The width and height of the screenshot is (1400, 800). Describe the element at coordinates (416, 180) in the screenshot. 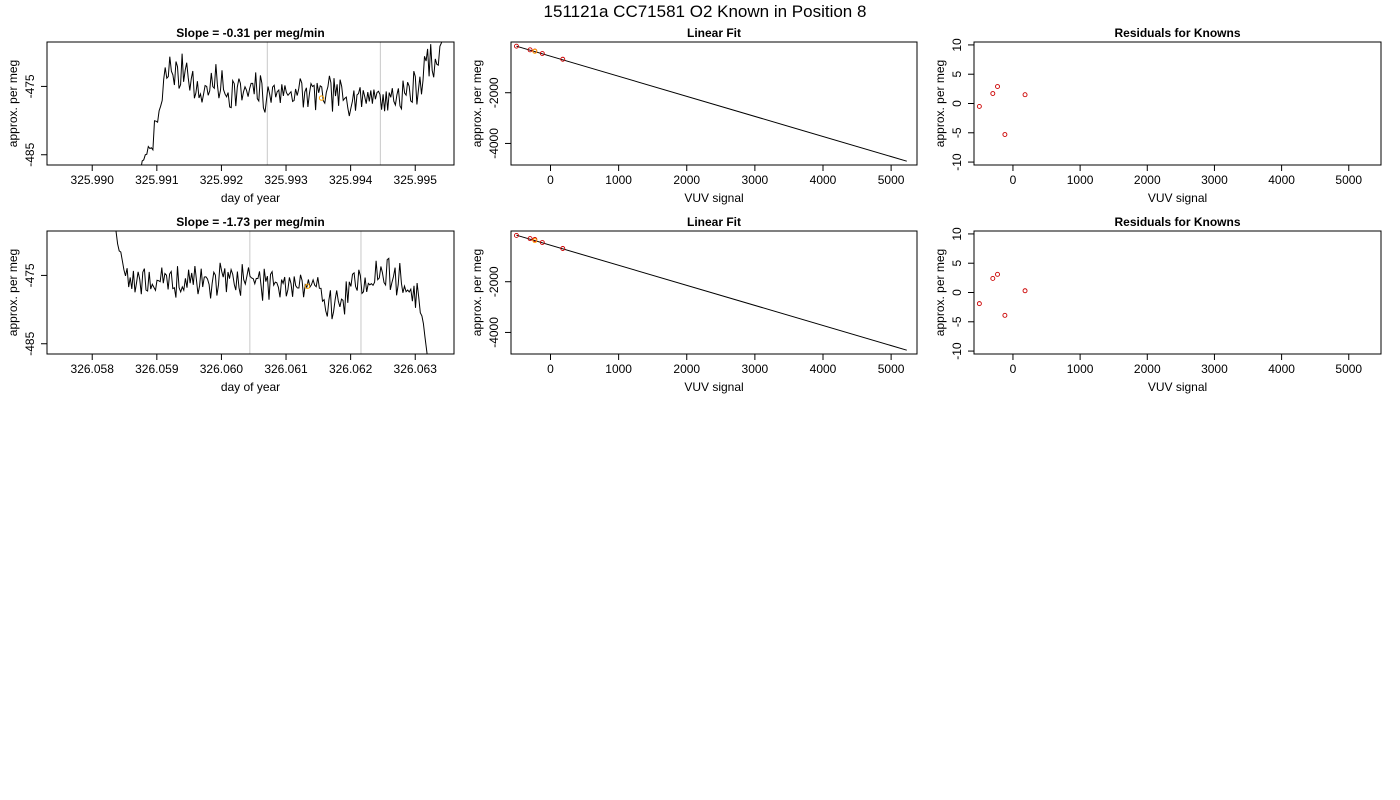

I see `x-tick-label: 325.995` at that location.